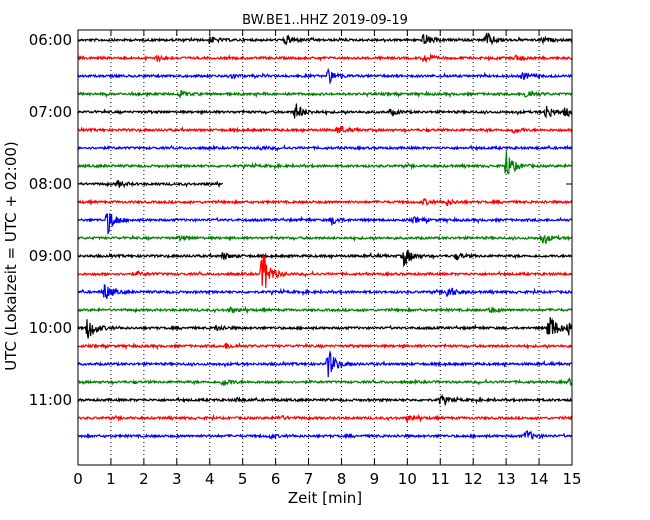 The width and height of the screenshot is (650, 520). What do you see at coordinates (50, 256) in the screenshot?
I see `y-hour-label: 09:00` at bounding box center [50, 256].